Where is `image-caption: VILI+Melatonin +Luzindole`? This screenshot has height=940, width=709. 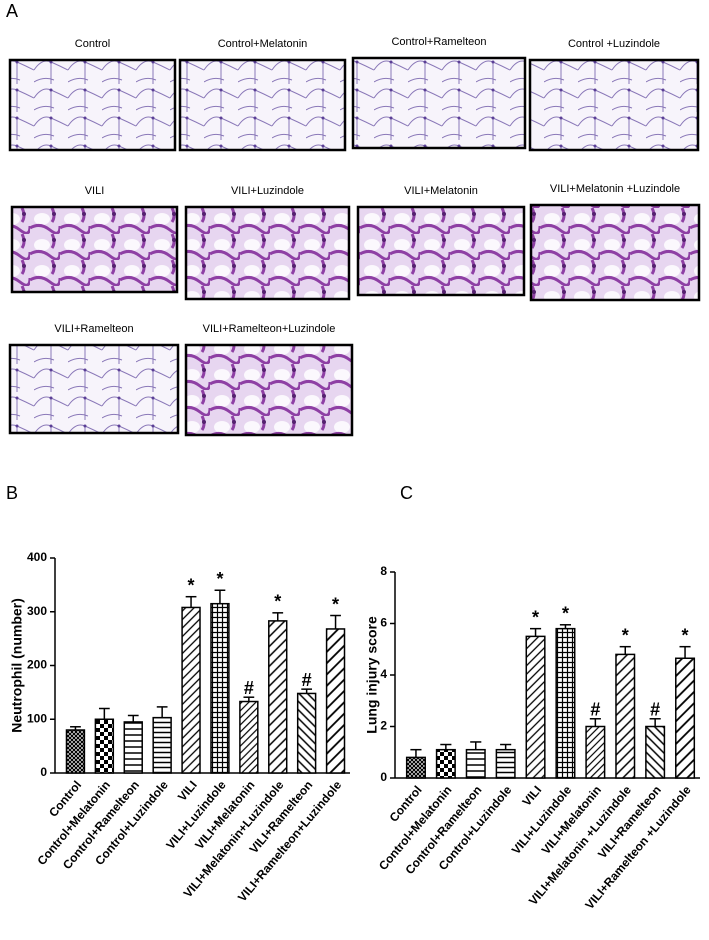 image-caption: VILI+Melatonin +Luzindole is located at coordinates (615, 189).